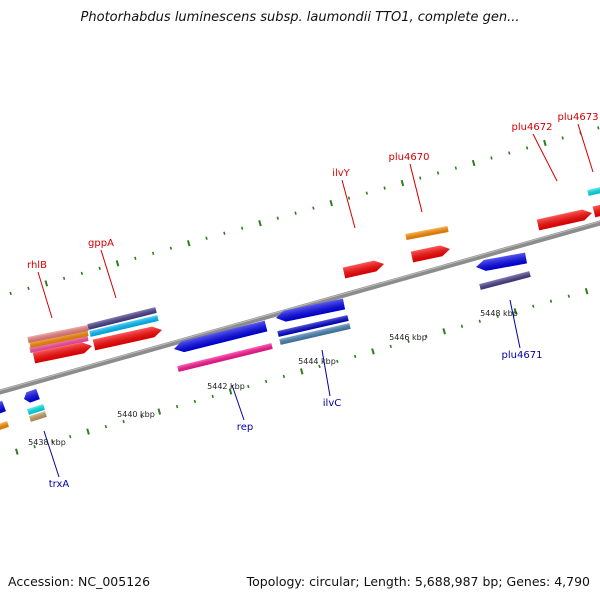 The height and width of the screenshot is (600, 600). What do you see at coordinates (108, 274) in the screenshot?
I see `leader-gppA` at bounding box center [108, 274].